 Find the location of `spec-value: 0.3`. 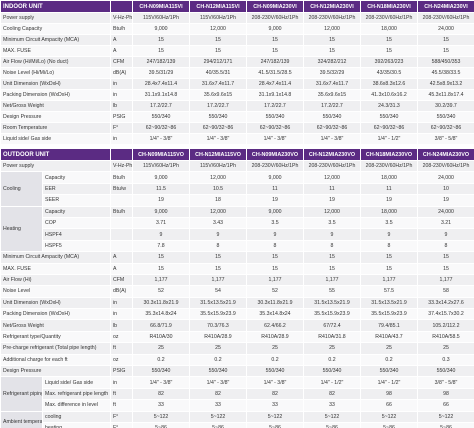

spec-value: 0.3 is located at coordinates (445, 360).